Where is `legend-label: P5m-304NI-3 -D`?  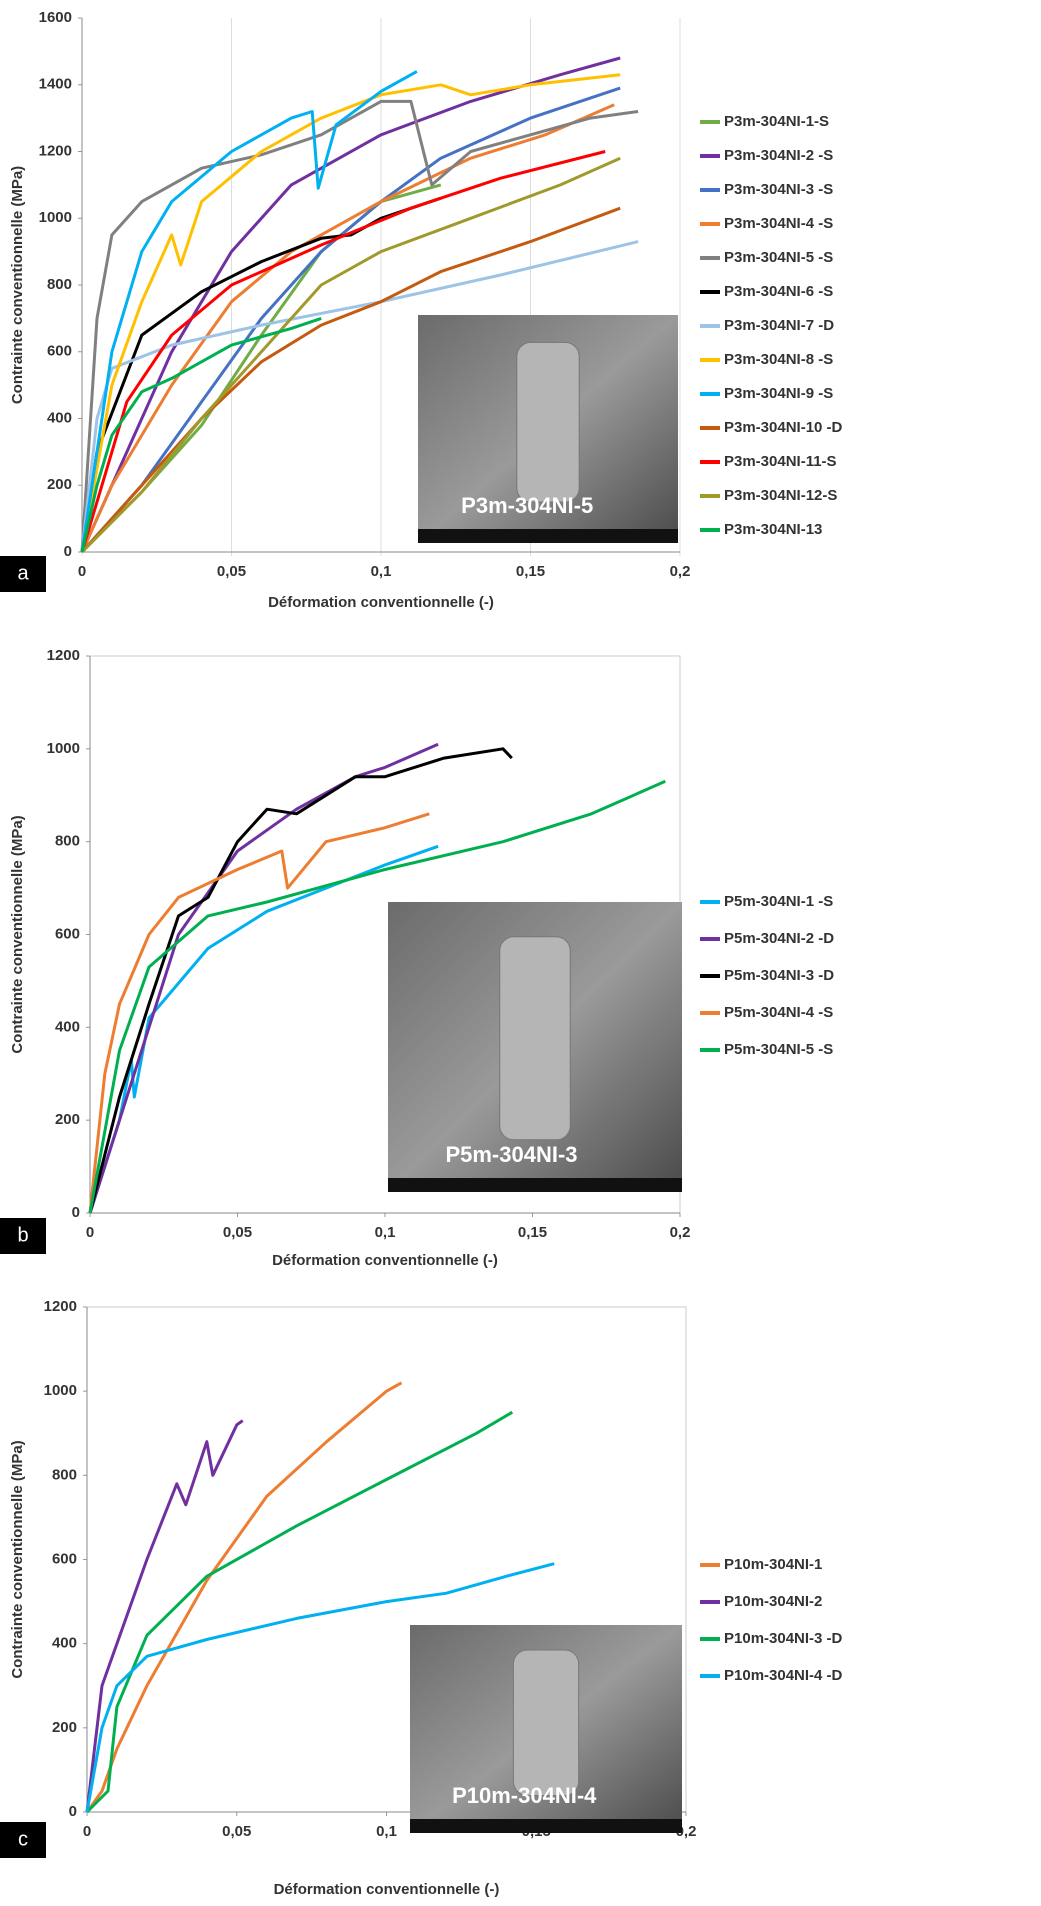
legend-label: P5m-304NI-3 -D is located at coordinates (779, 975).